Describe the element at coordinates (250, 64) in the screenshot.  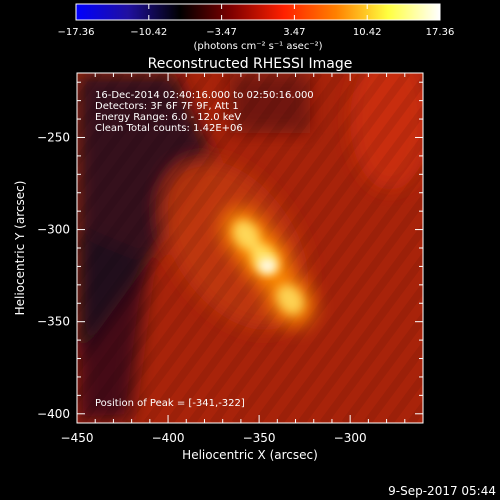
I see `chart-title: Reconstructed RHESSI Image` at that location.